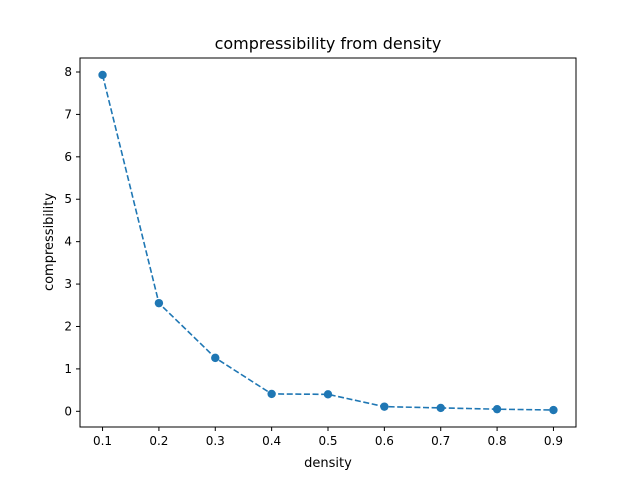  Describe the element at coordinates (49, 242) in the screenshot. I see `y-axis-label: compressibility` at that location.